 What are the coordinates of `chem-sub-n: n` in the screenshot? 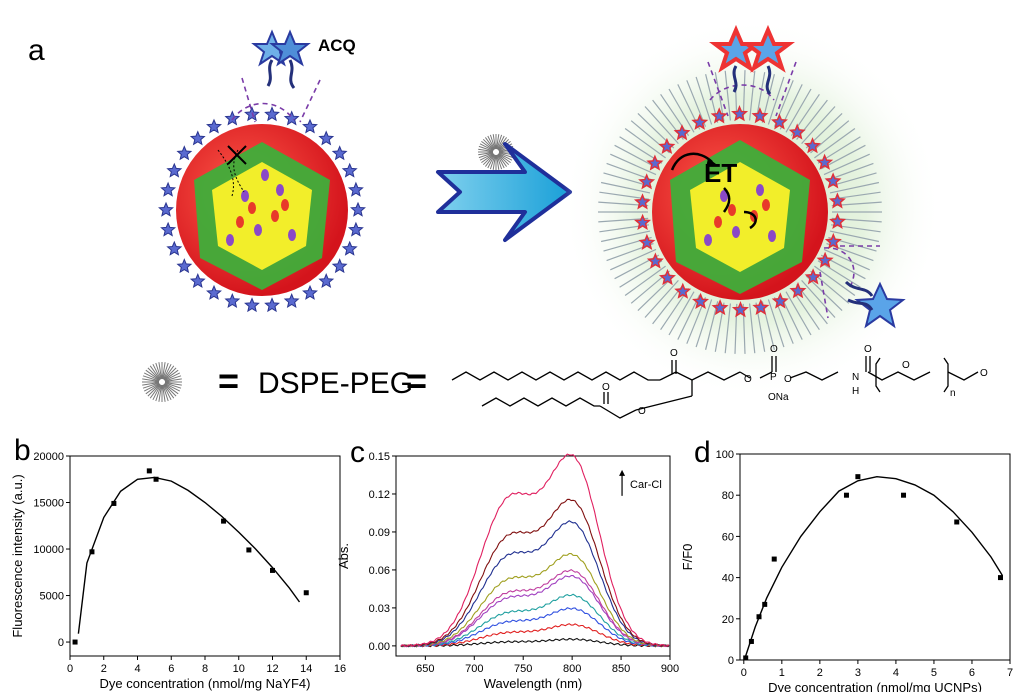 It's located at (953, 393).